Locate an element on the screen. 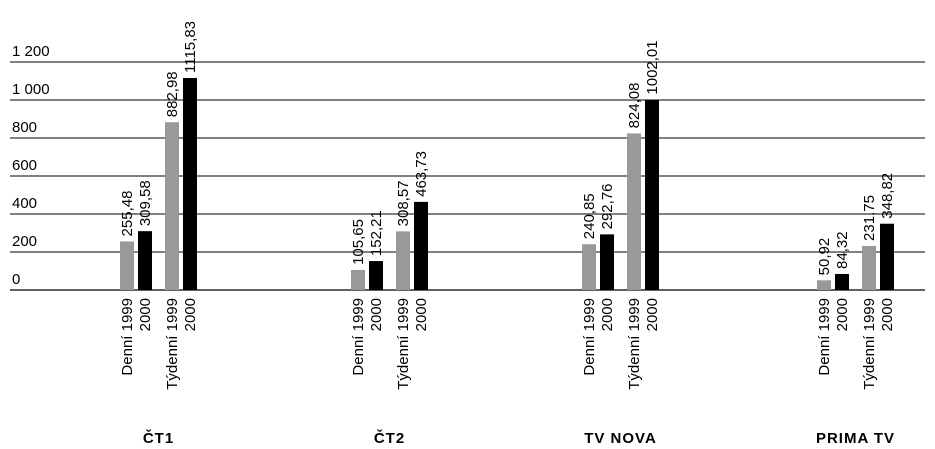 This screenshot has height=449, width=935. y-tick-label: 200 is located at coordinates (24, 241).